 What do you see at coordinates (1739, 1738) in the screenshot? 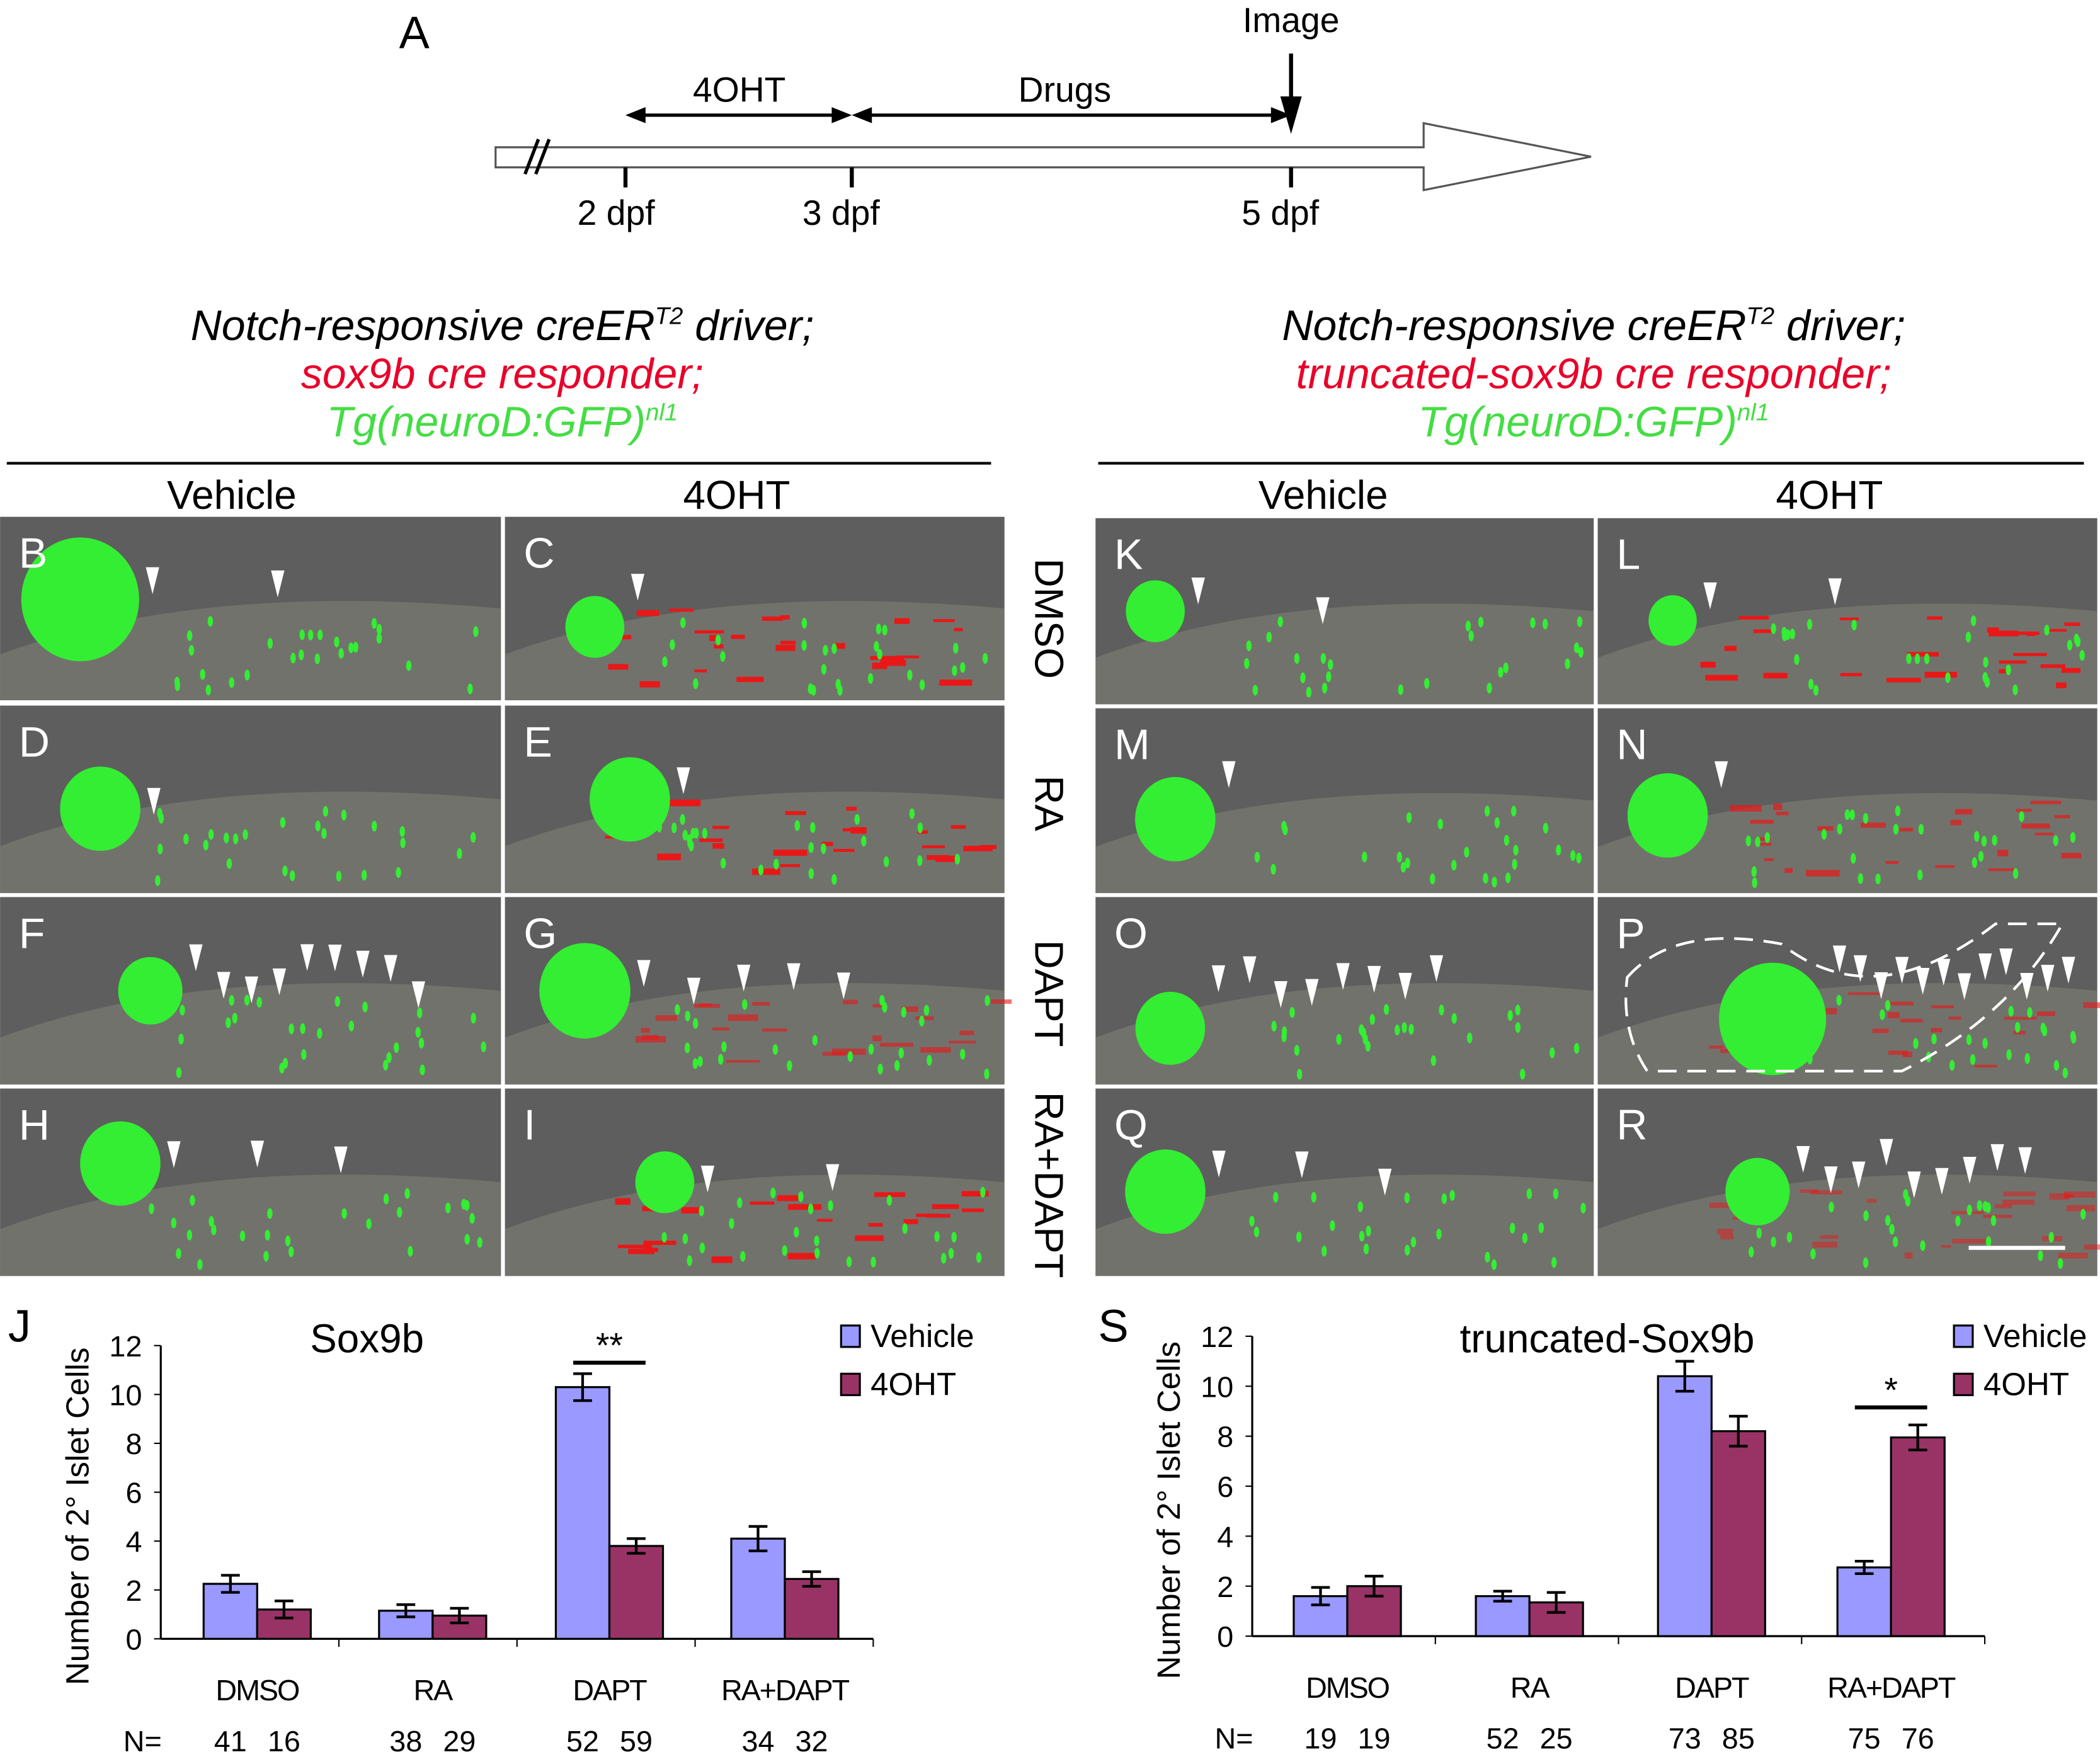
I see `n-value: 85` at bounding box center [1739, 1738].